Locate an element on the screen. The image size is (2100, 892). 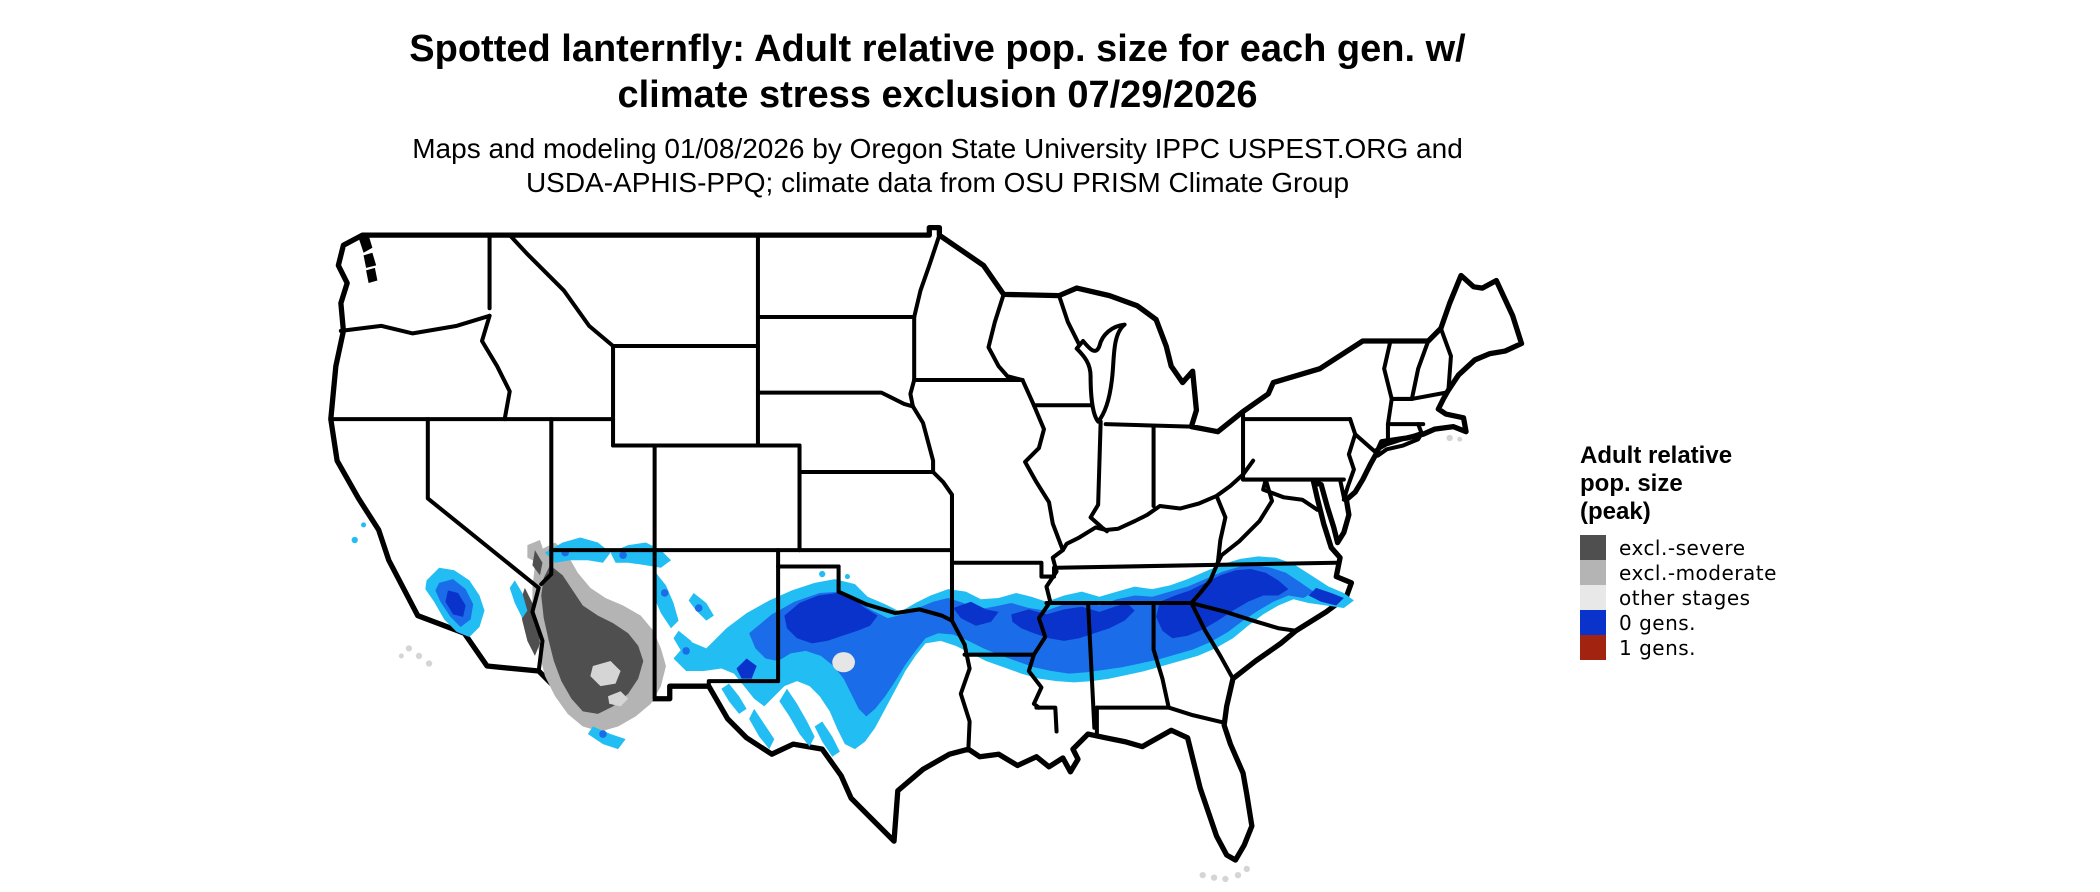
lake-michigan is located at coordinates (1100, 373).